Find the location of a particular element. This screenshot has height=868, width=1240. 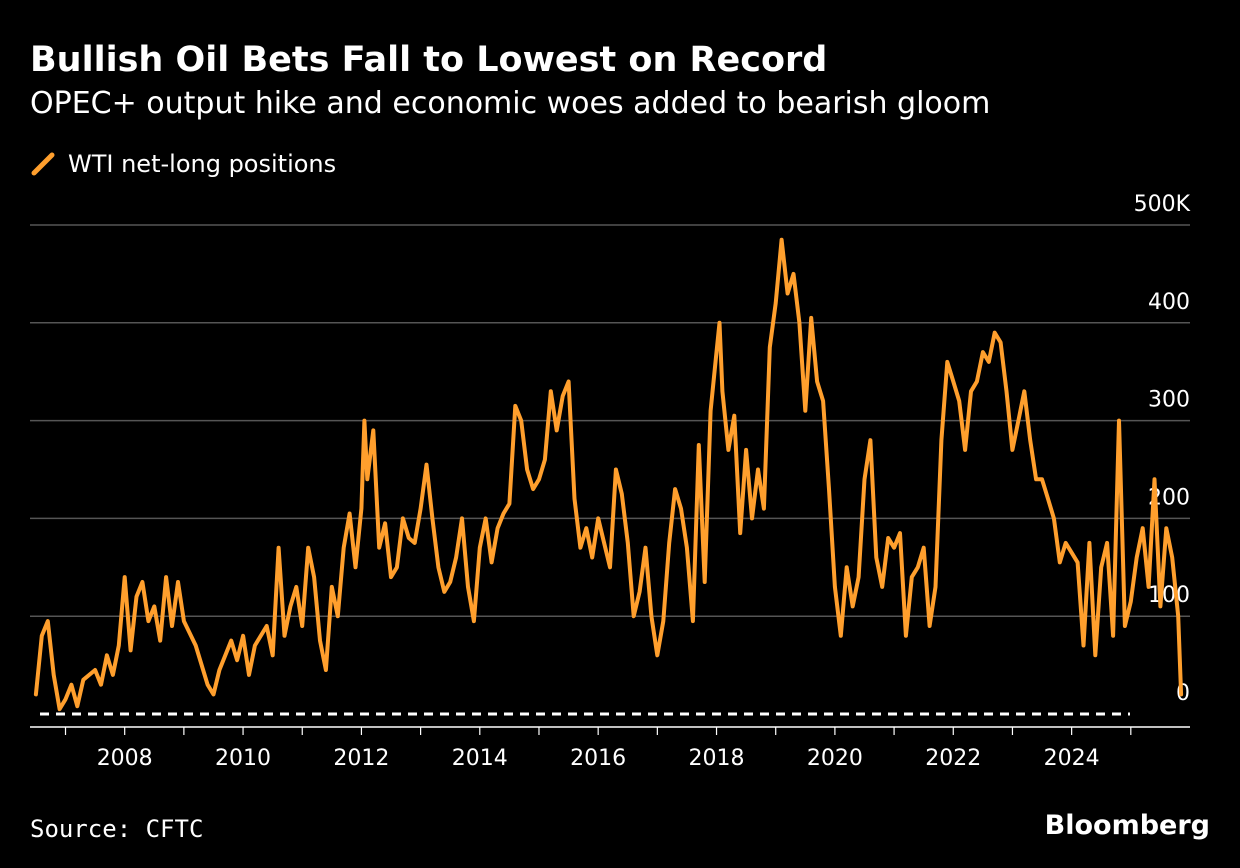

source-note: Source: CFTC is located at coordinates (117, 829).